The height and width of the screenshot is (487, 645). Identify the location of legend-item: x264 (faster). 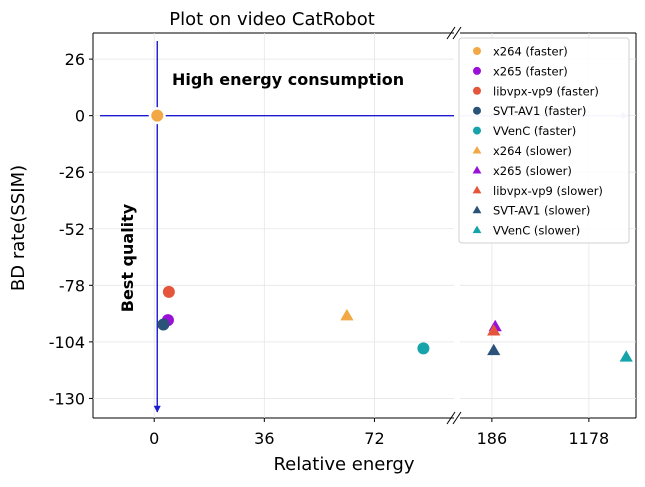
(520, 52).